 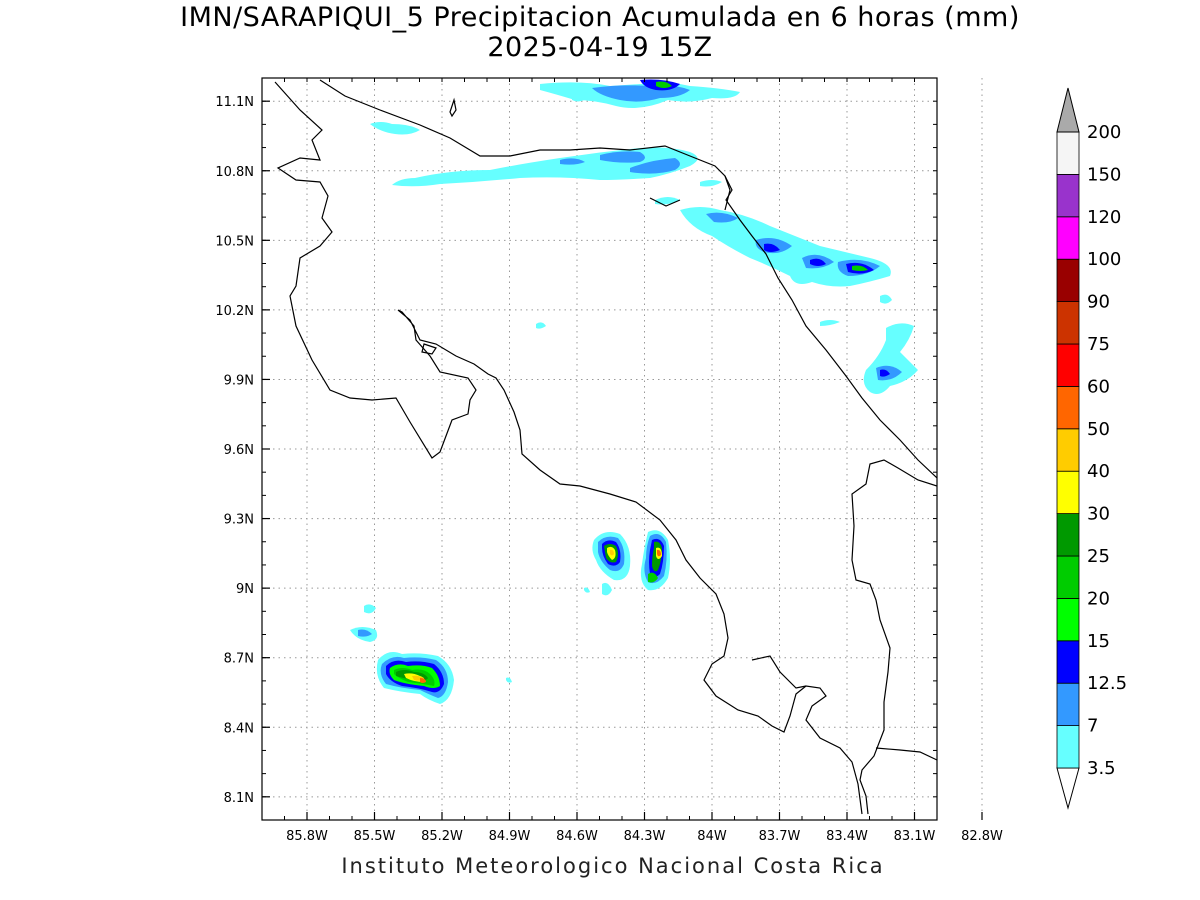 What do you see at coordinates (780, 836) in the screenshot?
I see `x-tick-label: 83.7W` at bounding box center [780, 836].